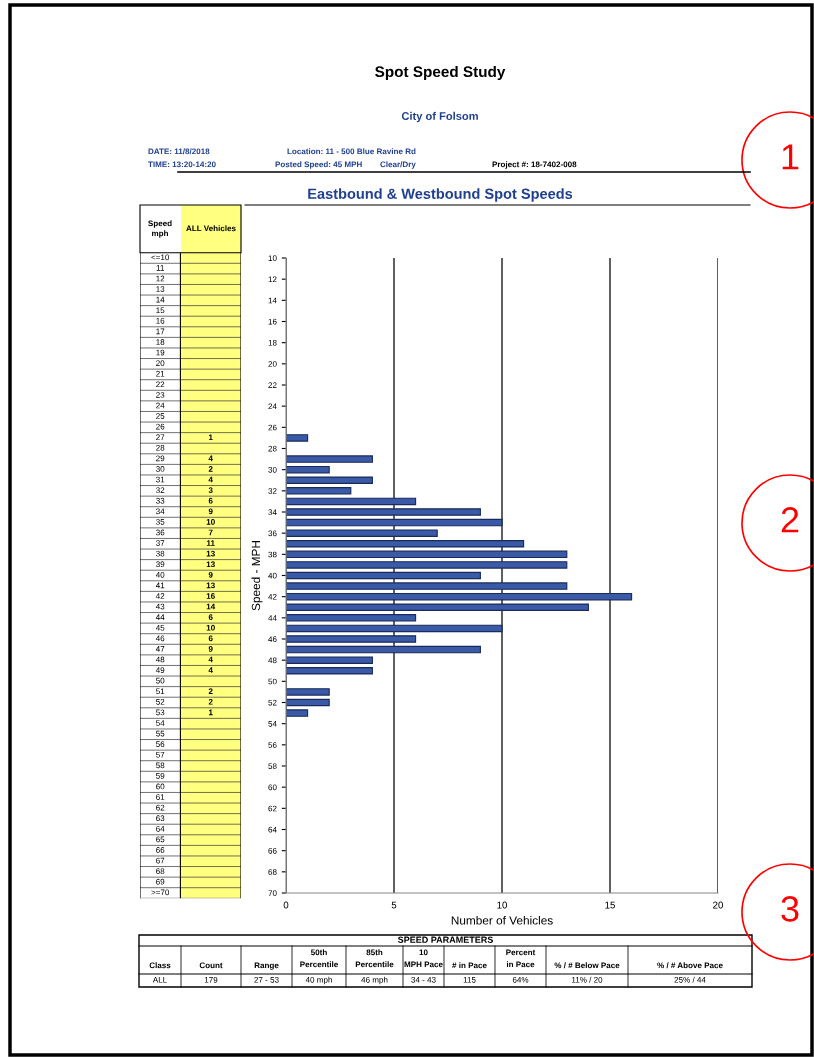  Describe the element at coordinates (272, 491) in the screenshot. I see `y-tick-label: 32` at that location.